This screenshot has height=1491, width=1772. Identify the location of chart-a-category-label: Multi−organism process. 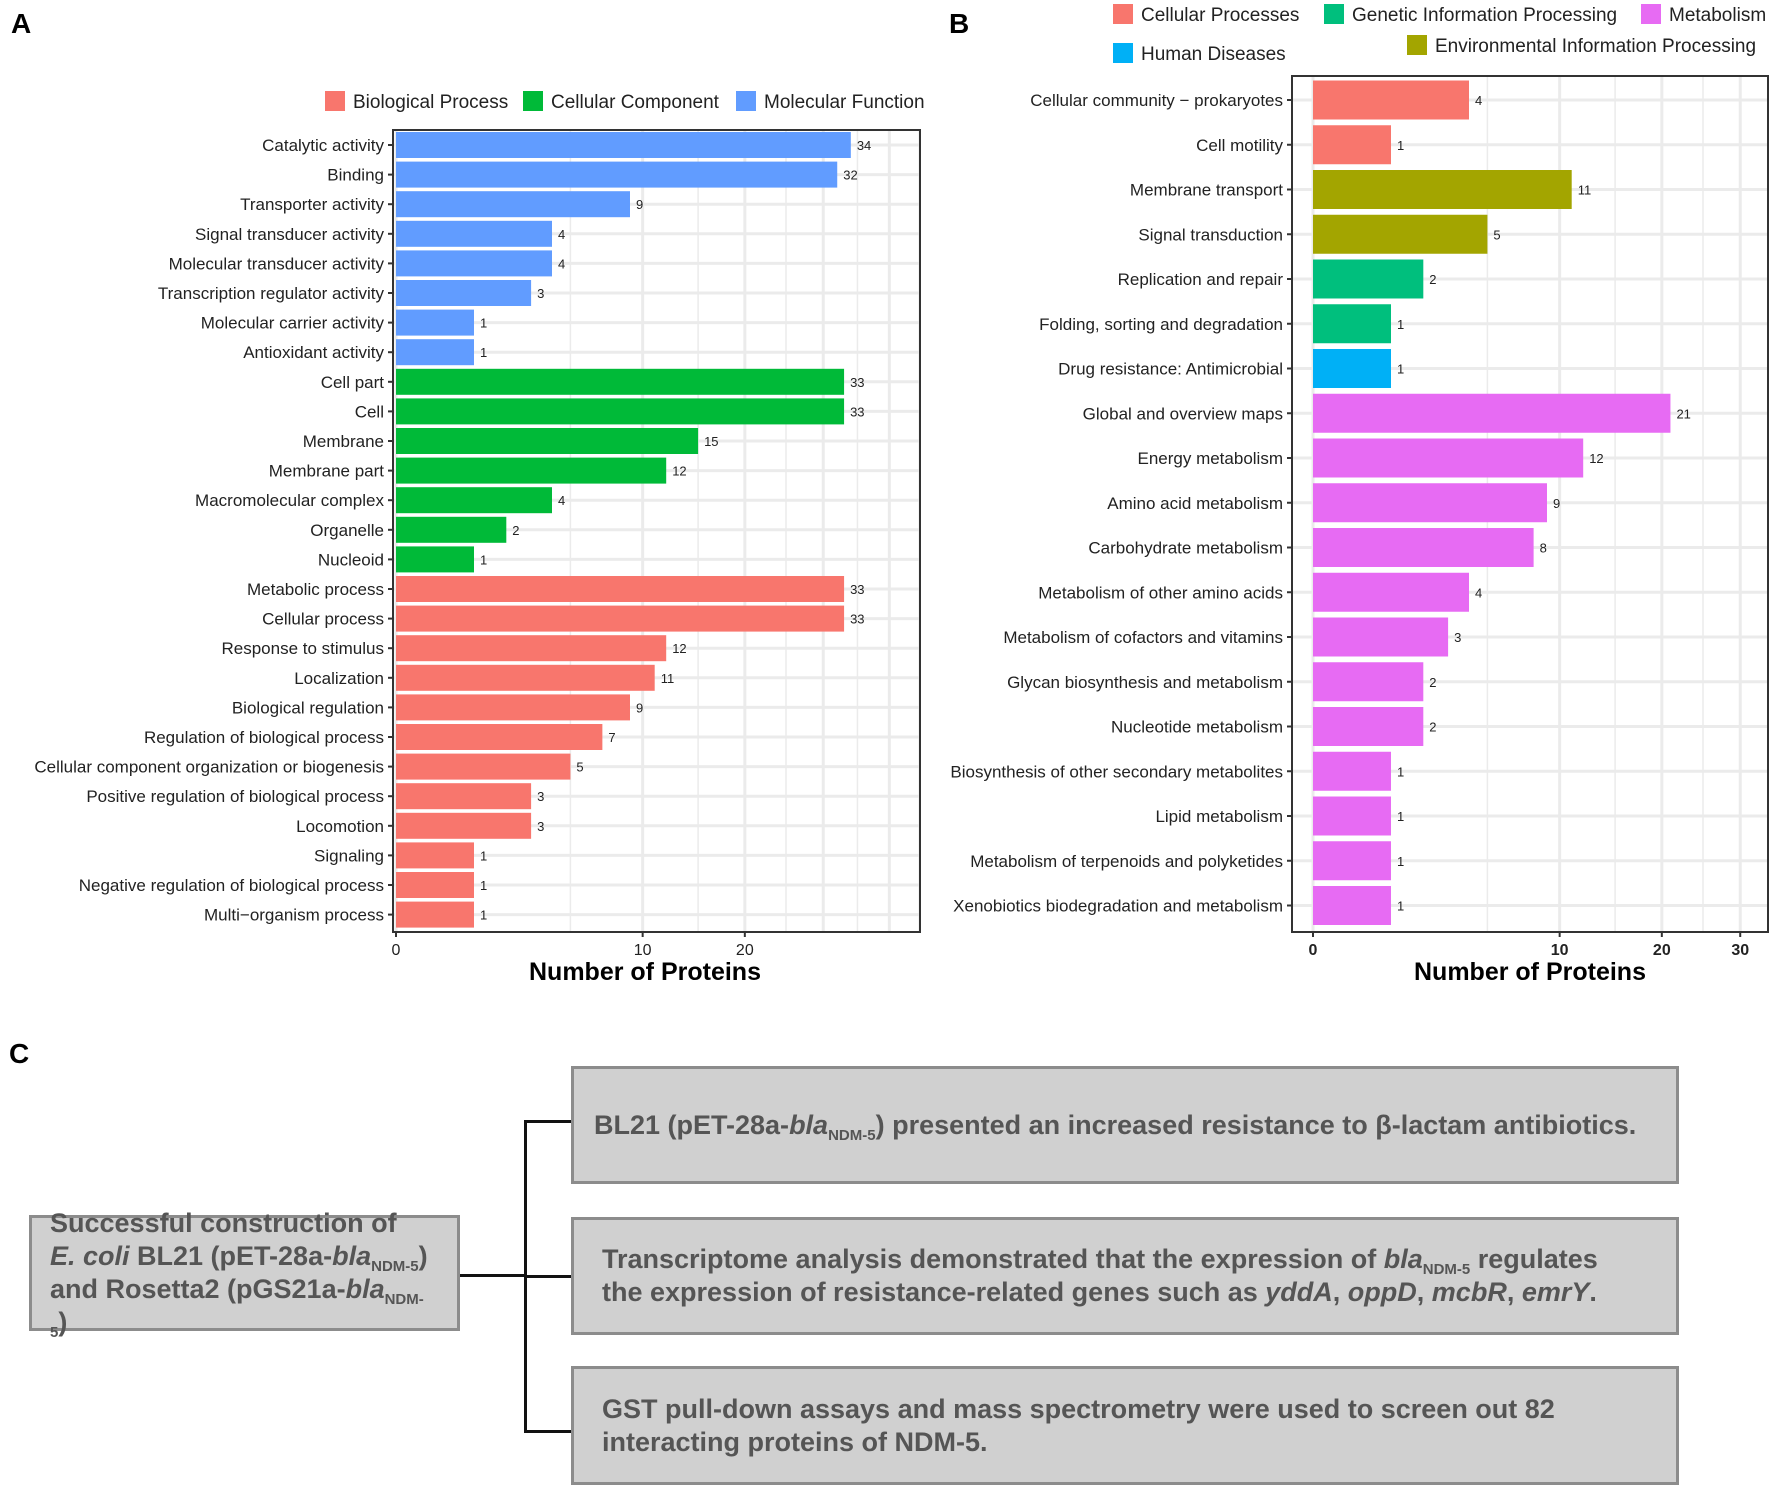
(294, 915).